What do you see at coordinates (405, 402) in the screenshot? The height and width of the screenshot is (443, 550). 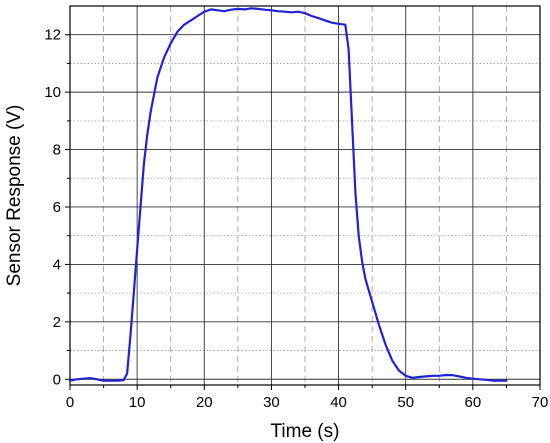 I see `x-tick-label: 50` at bounding box center [405, 402].